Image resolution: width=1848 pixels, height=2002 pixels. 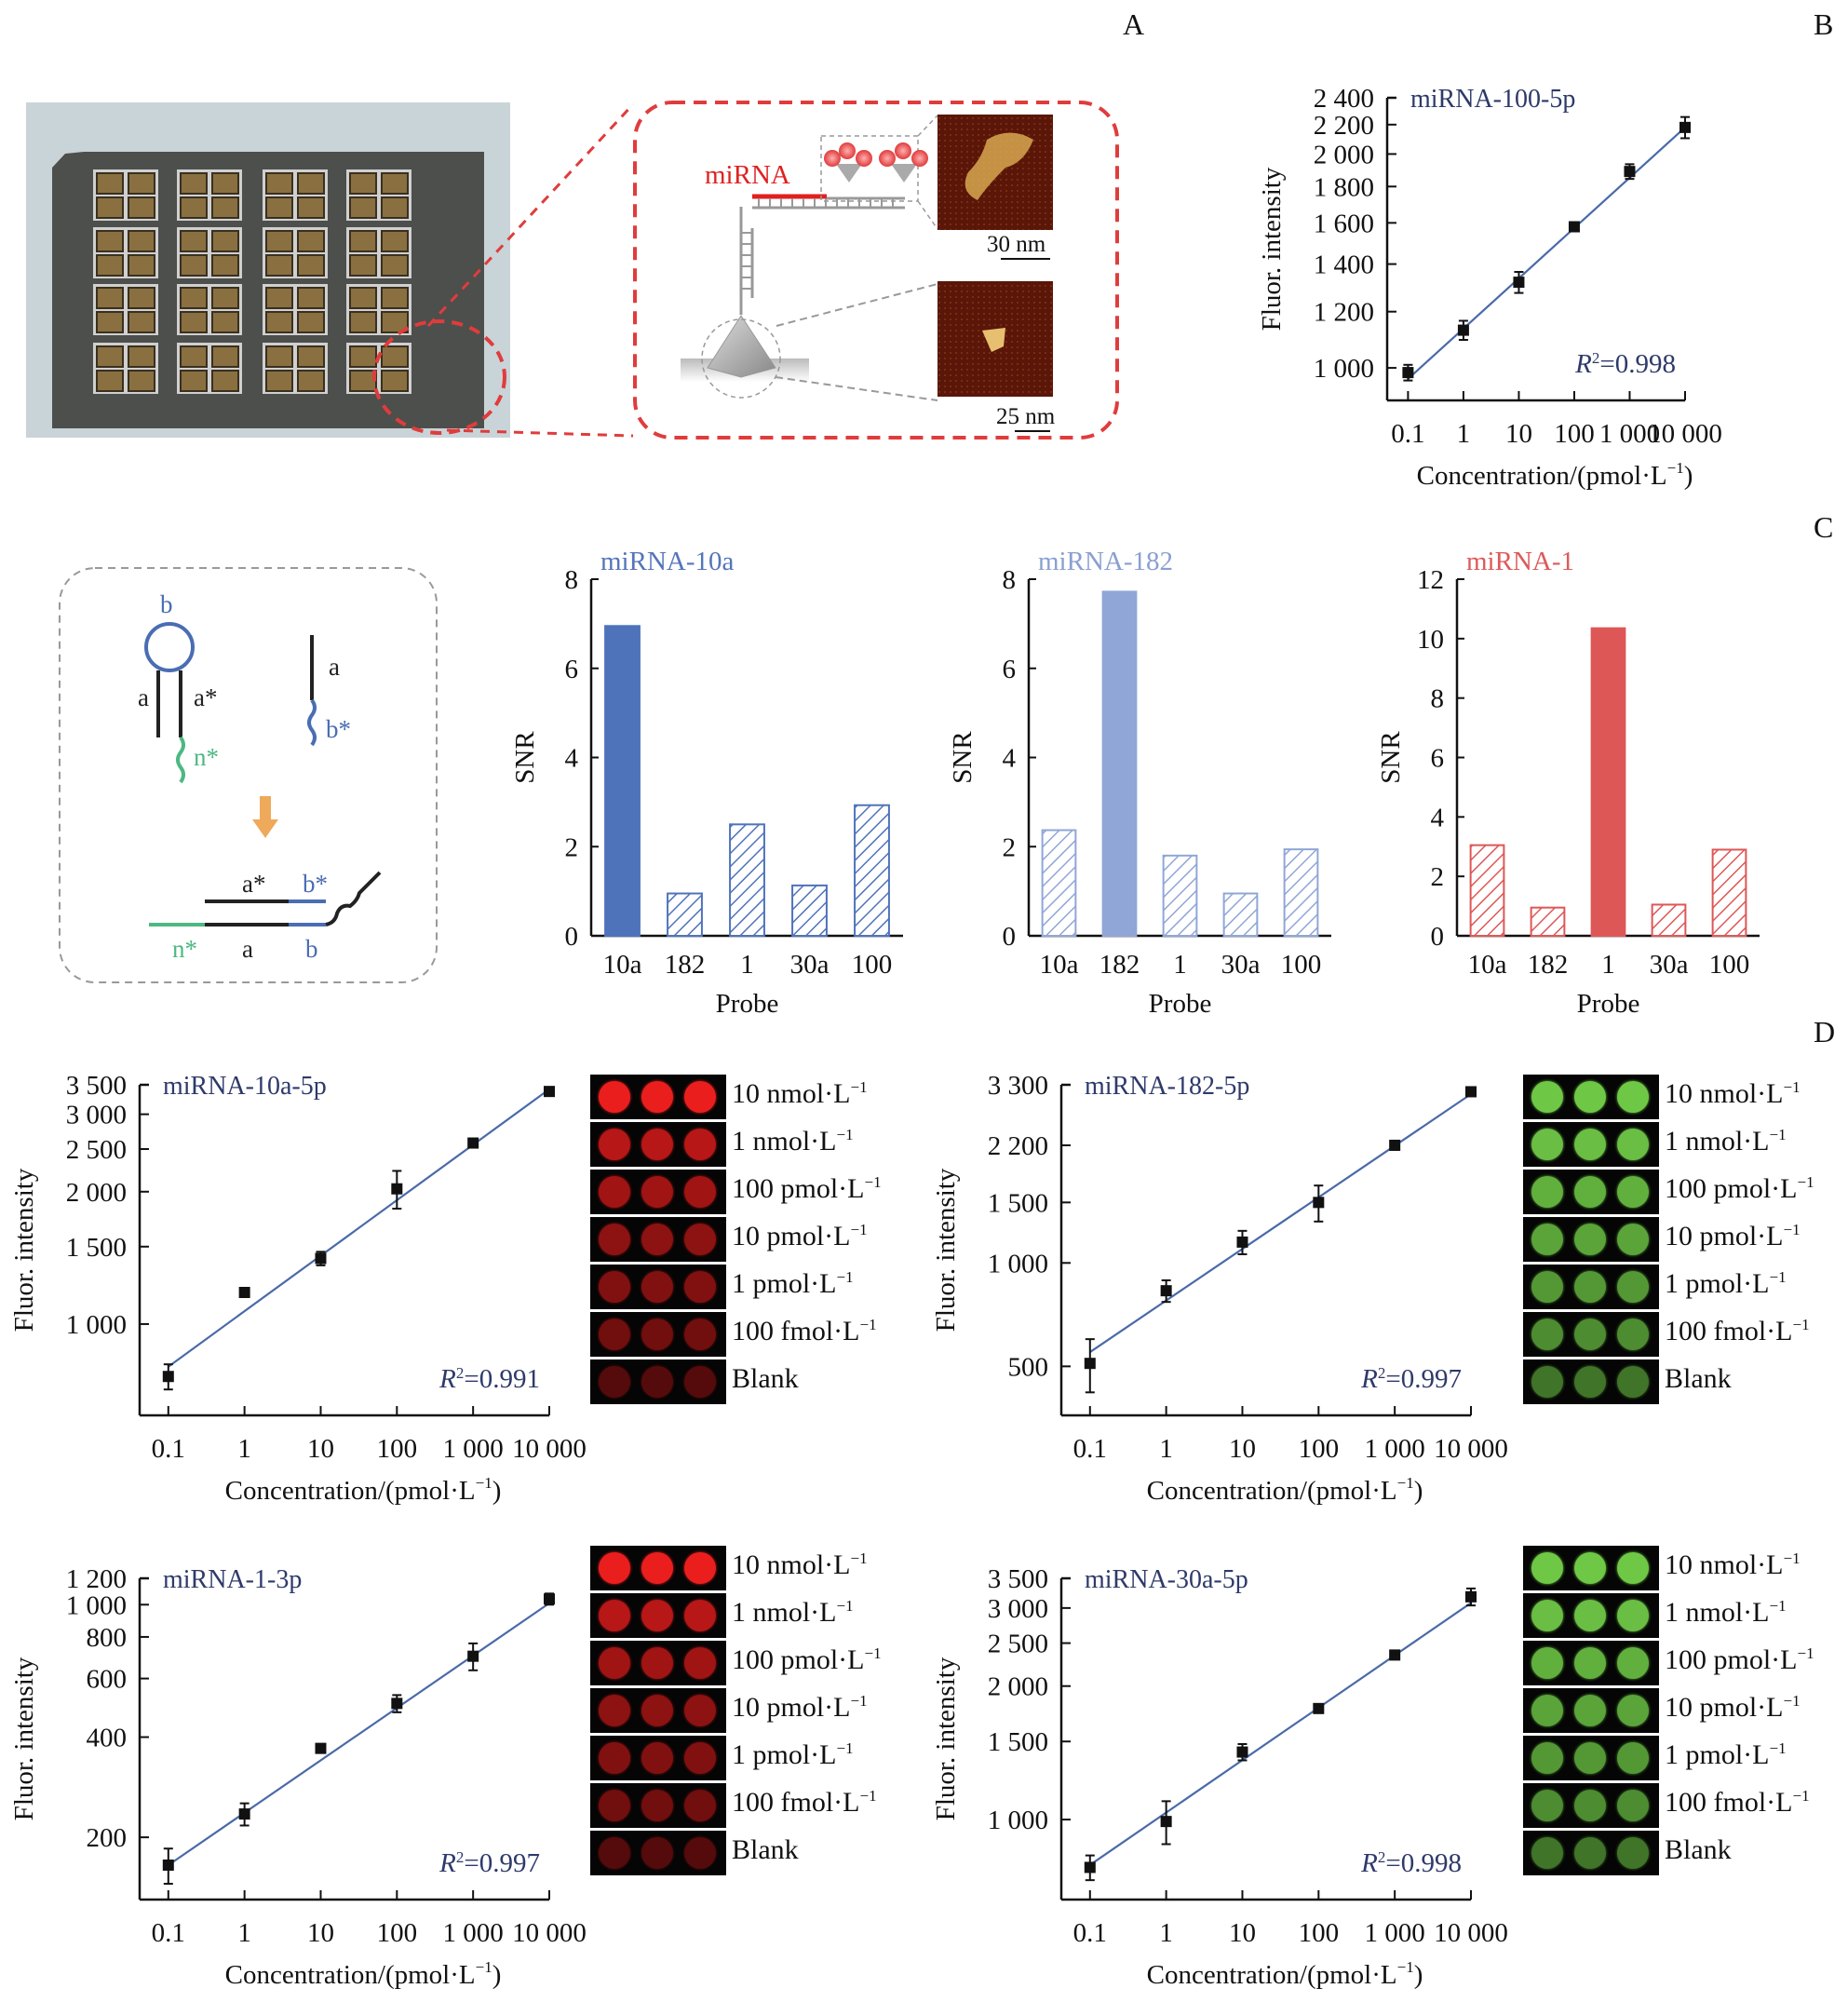 What do you see at coordinates (1733, 1236) in the screenshot?
I see `concentration-label: 10 pmol·L−1` at bounding box center [1733, 1236].